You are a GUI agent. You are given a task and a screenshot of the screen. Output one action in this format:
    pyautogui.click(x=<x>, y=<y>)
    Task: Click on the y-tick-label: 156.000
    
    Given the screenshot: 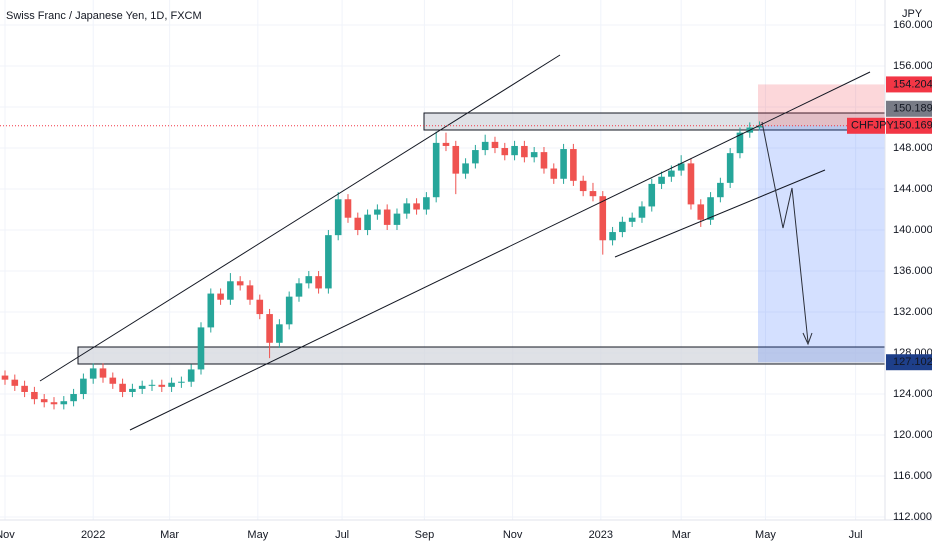 What is the action you would take?
    pyautogui.click(x=912, y=66)
    